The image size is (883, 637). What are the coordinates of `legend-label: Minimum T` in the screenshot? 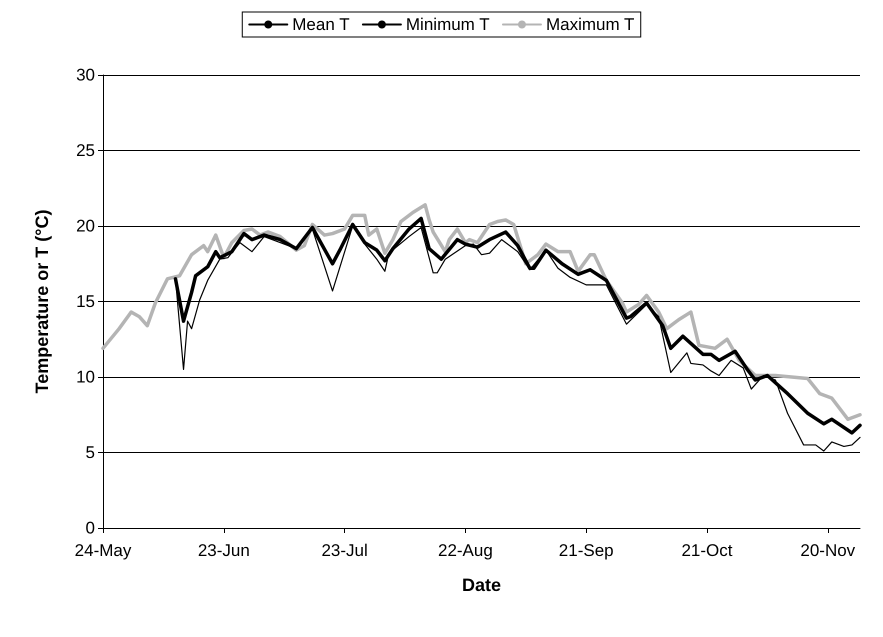 It's located at (448, 24).